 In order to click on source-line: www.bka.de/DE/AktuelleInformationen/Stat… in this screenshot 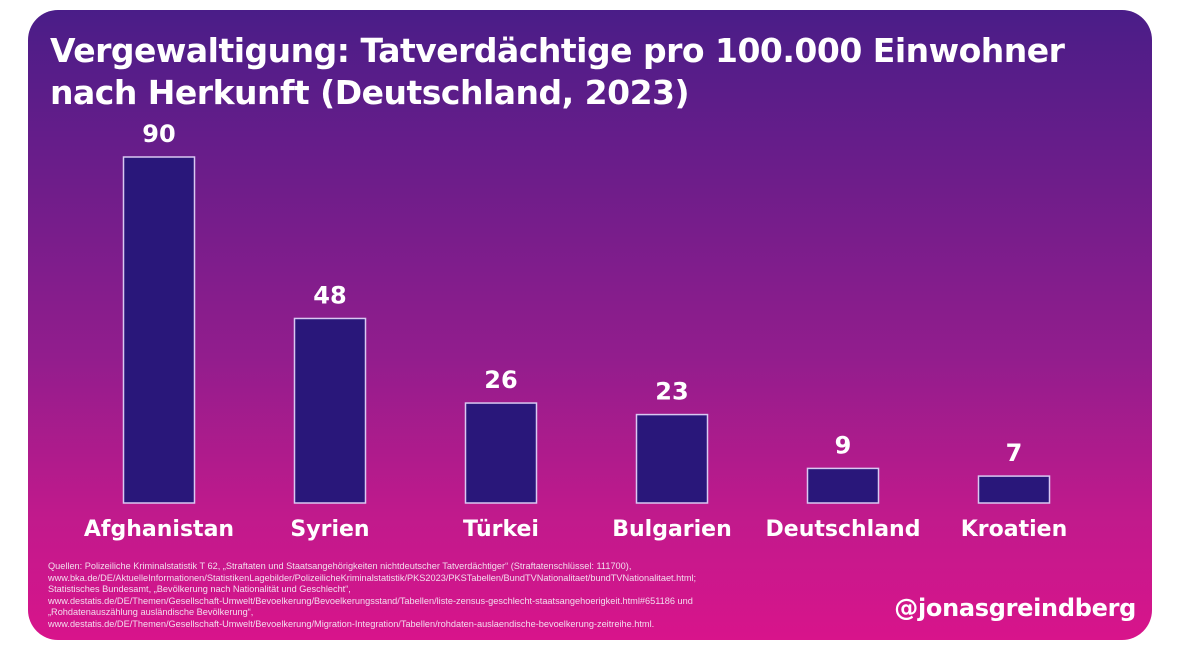, I will do `click(372, 577)`.